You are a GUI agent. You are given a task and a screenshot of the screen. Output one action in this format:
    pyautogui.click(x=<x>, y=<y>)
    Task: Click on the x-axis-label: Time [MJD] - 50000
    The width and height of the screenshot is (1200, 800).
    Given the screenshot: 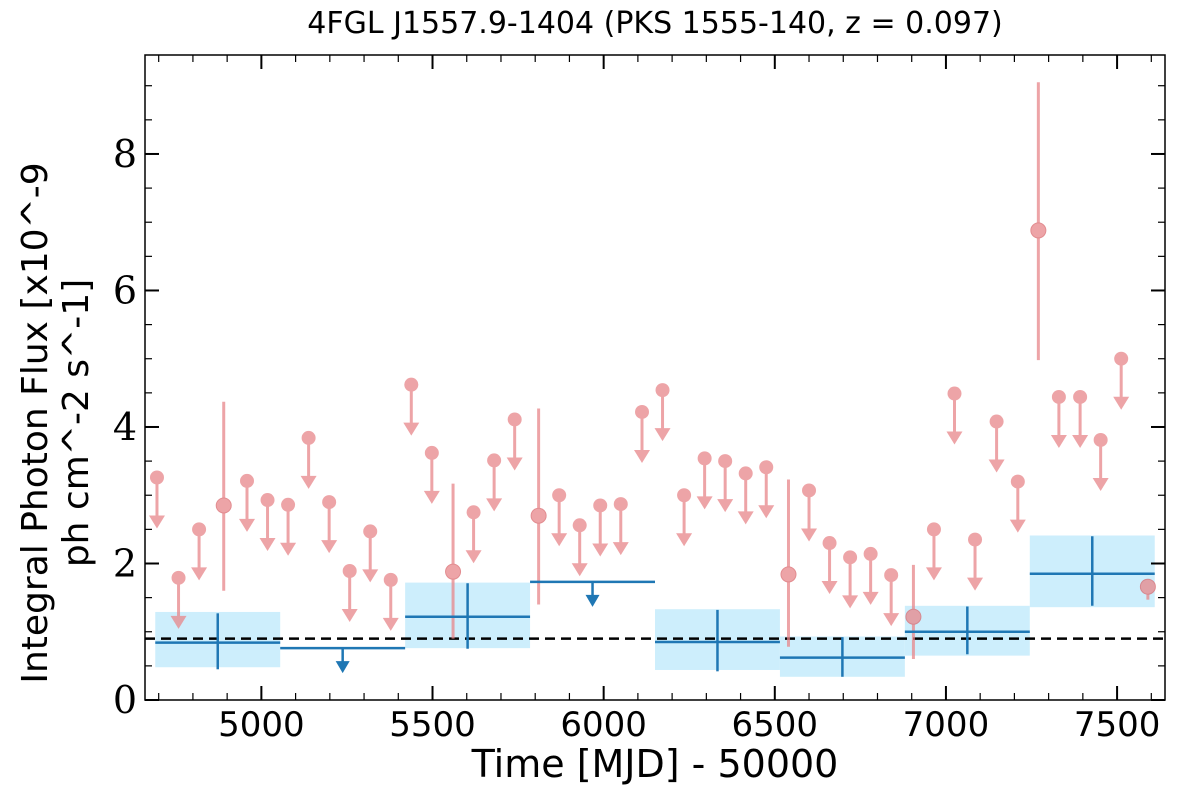 What is the action you would take?
    pyautogui.click(x=655, y=764)
    